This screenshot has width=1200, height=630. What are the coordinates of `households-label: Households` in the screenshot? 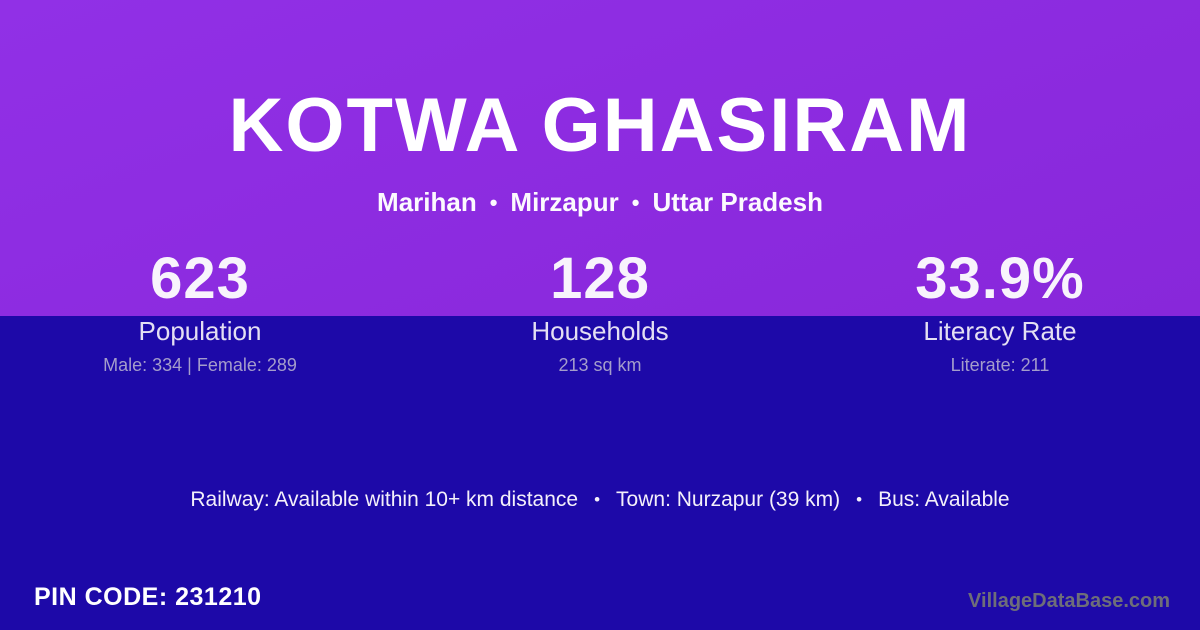 It's located at (600, 331).